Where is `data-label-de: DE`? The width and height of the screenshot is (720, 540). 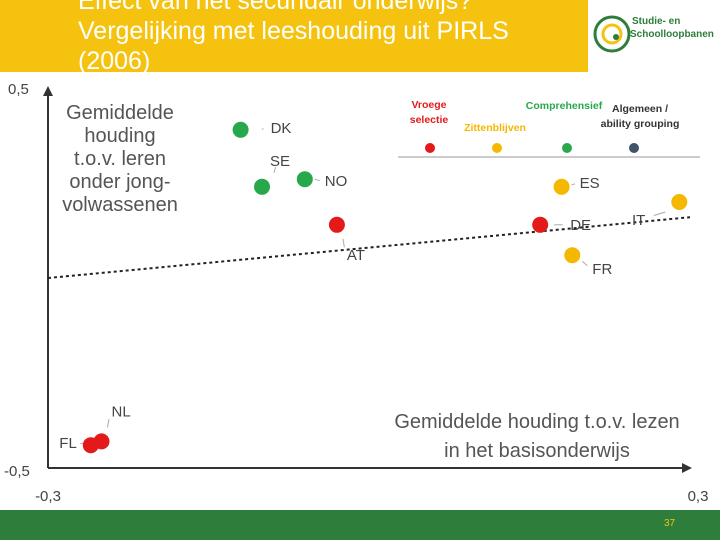
data-label-de: DE is located at coordinates (580, 225).